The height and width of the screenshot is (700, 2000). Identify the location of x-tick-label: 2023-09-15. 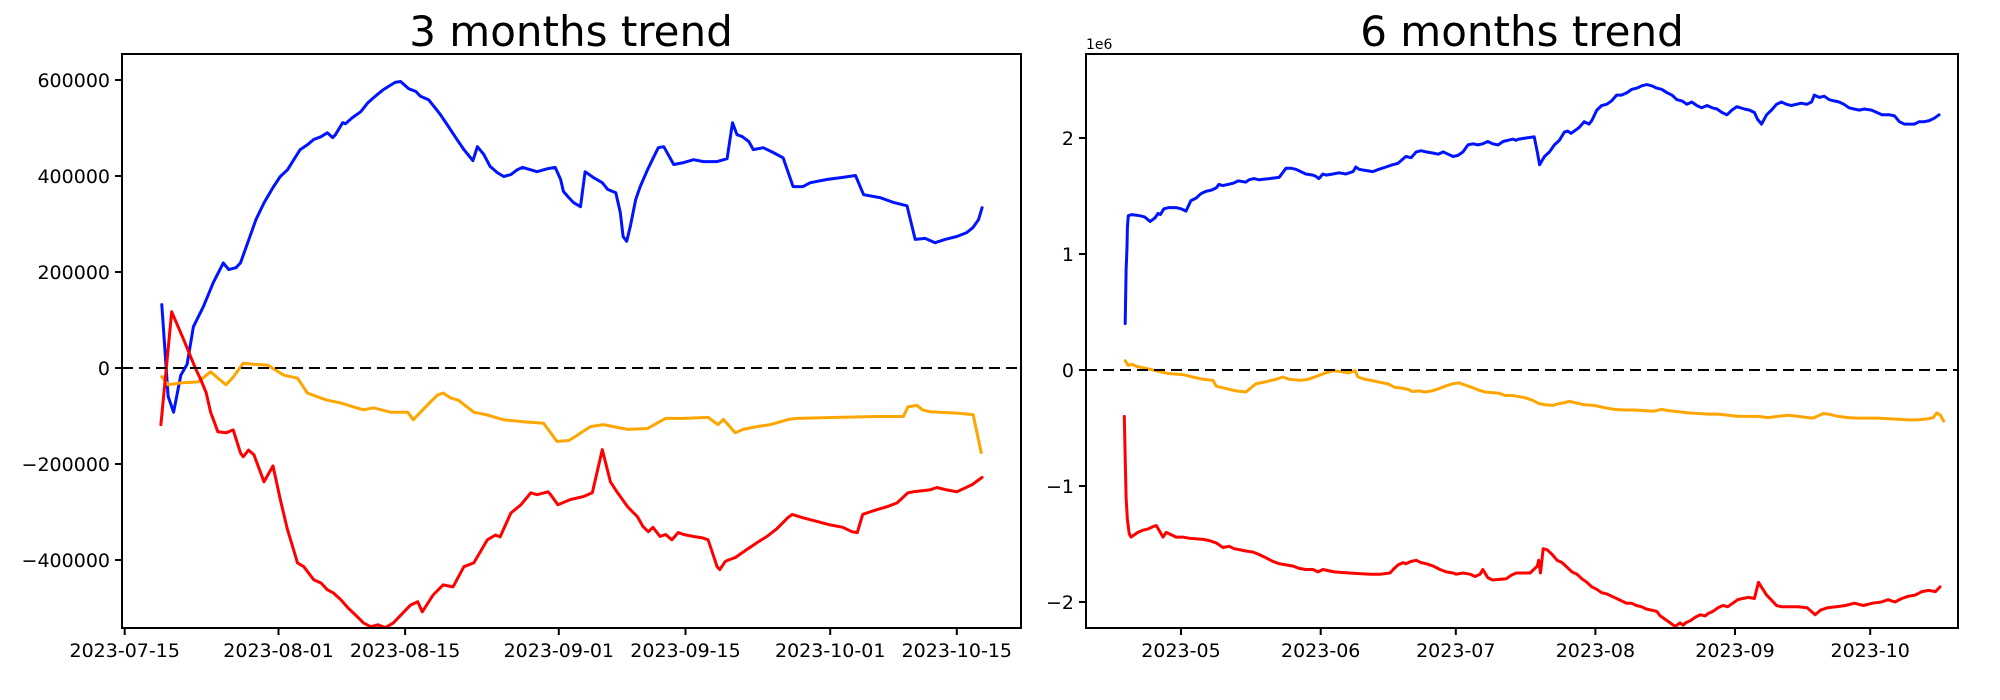
(685, 651).